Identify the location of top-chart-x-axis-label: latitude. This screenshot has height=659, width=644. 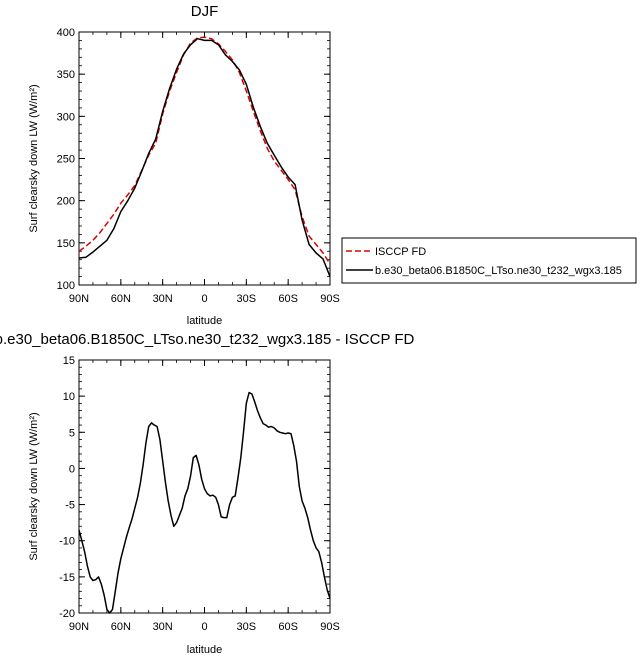
(204, 321).